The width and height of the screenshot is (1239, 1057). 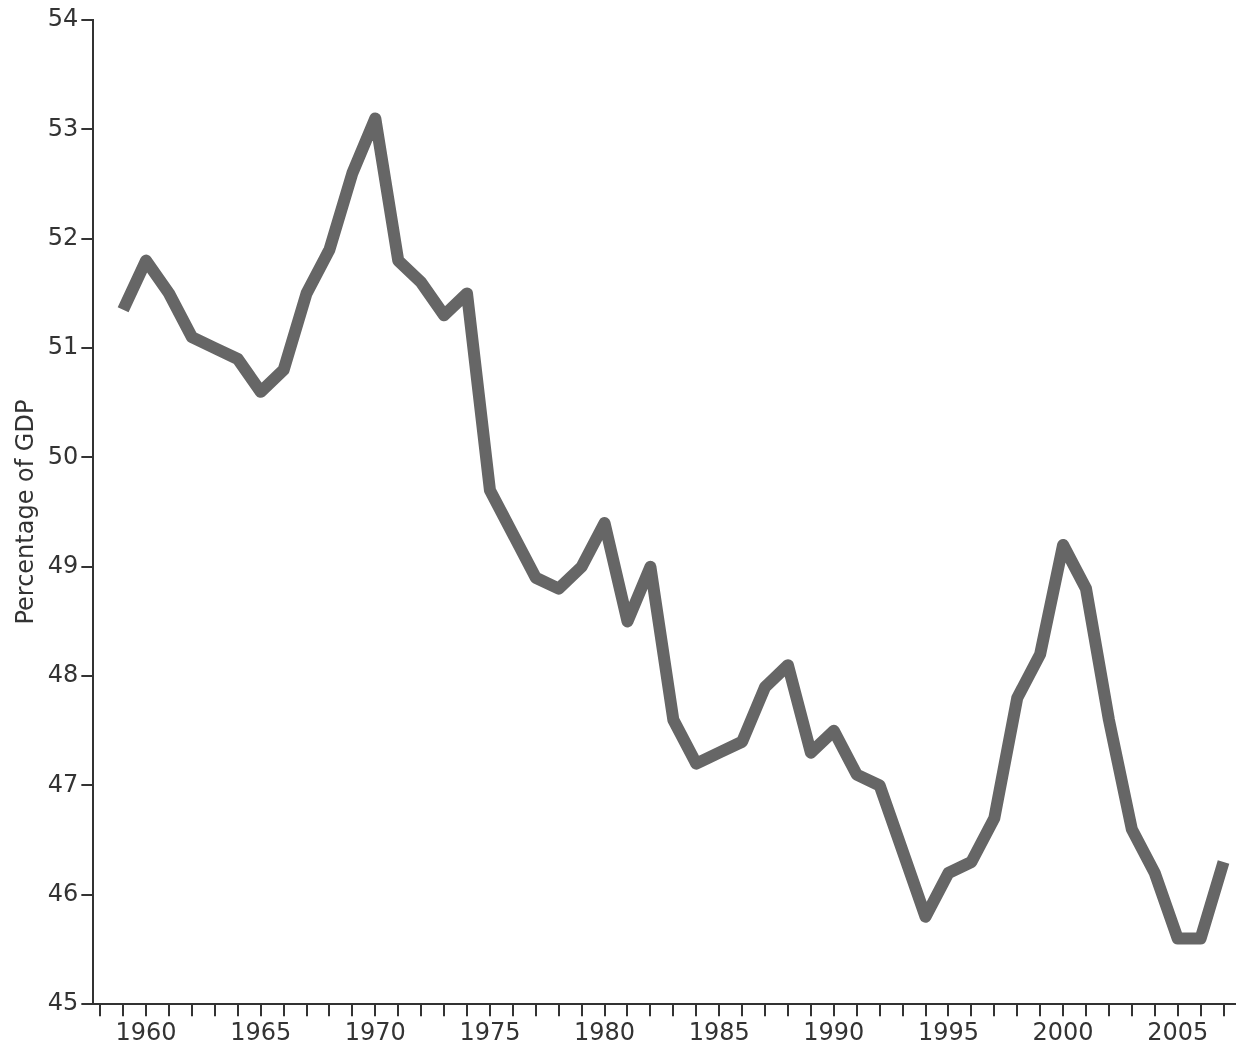 What do you see at coordinates (24, 512) in the screenshot?
I see `y-axis-title: Percentage of GDP` at bounding box center [24, 512].